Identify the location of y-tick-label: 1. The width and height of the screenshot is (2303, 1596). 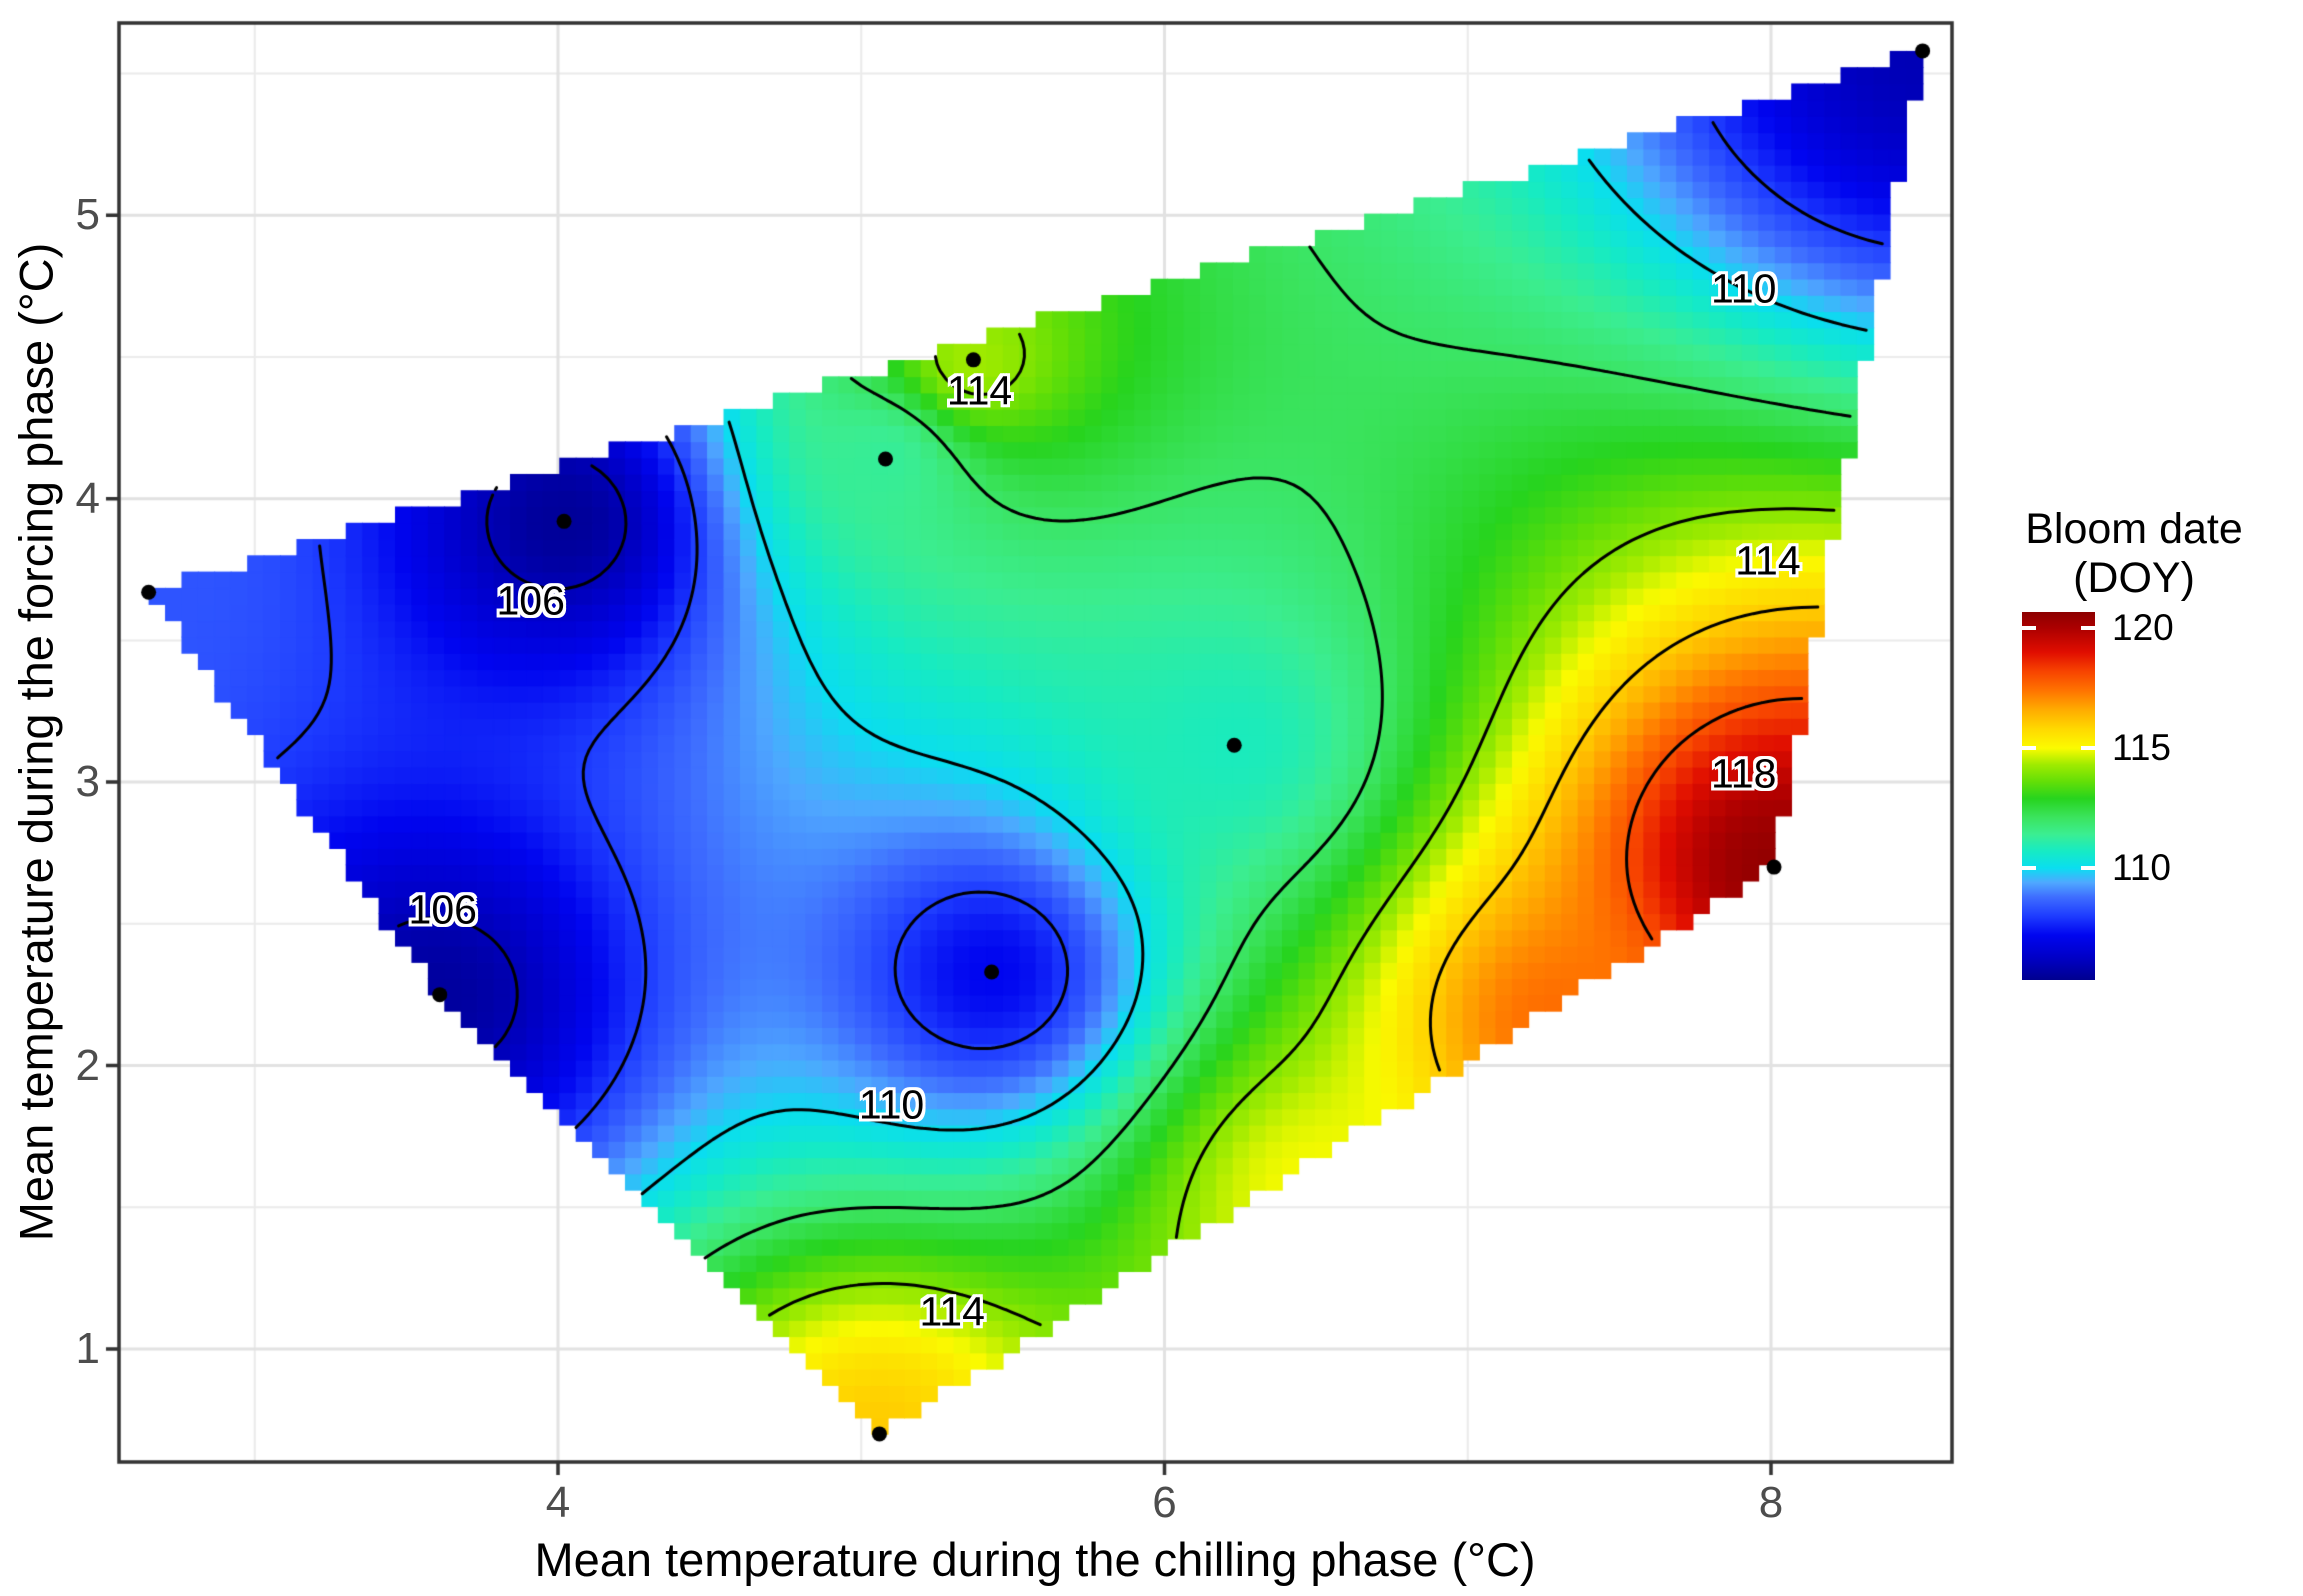
(87, 1348).